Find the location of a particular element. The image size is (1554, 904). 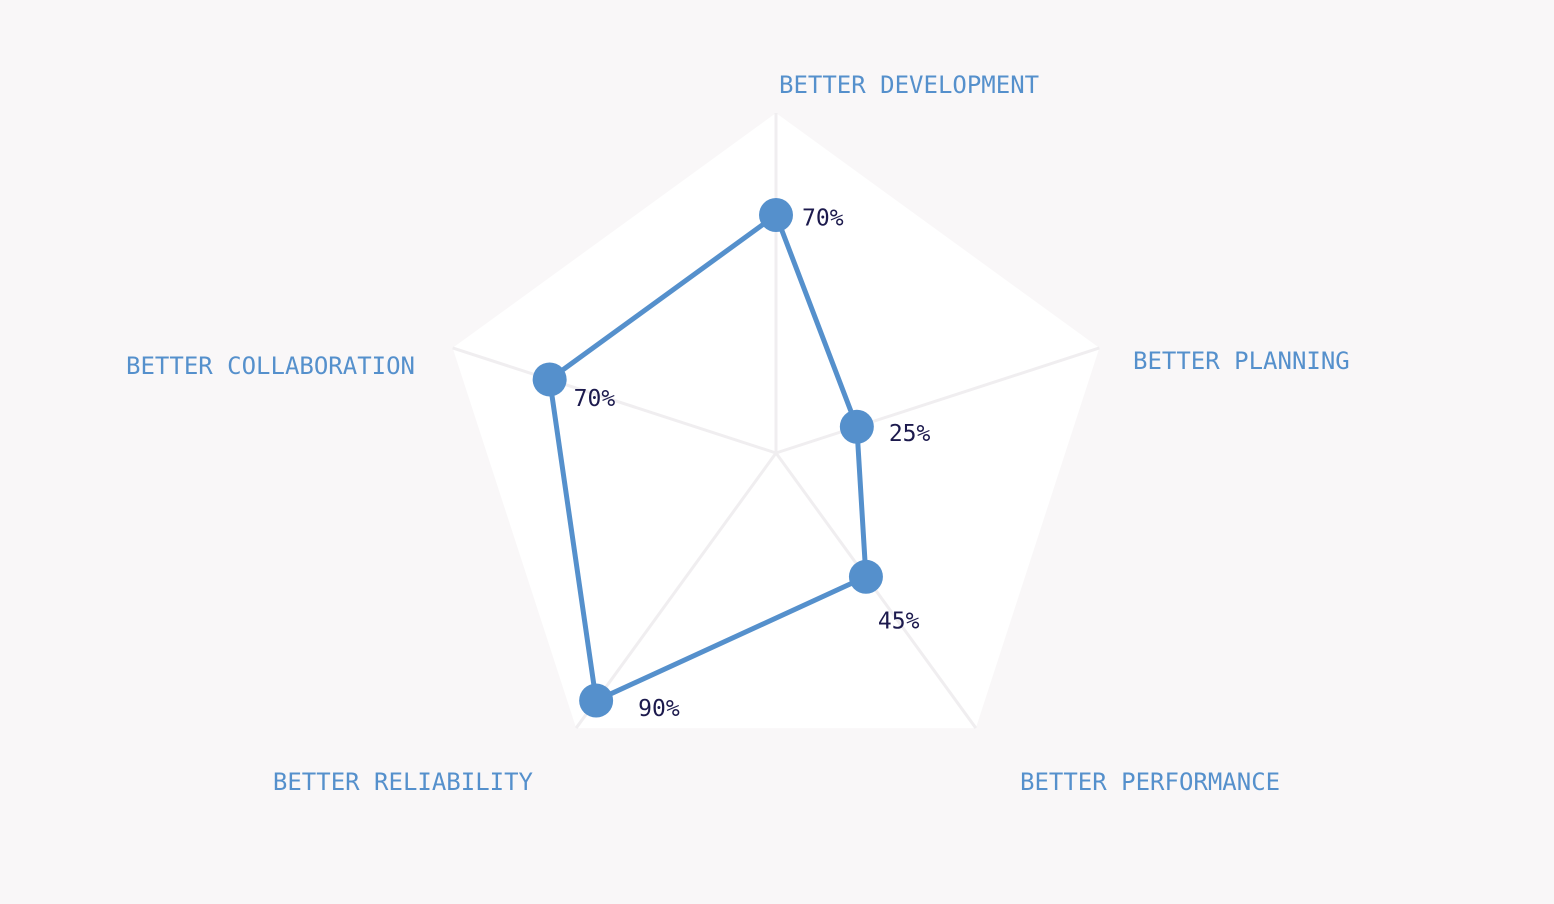

value-label: 90% is located at coordinates (659, 709).